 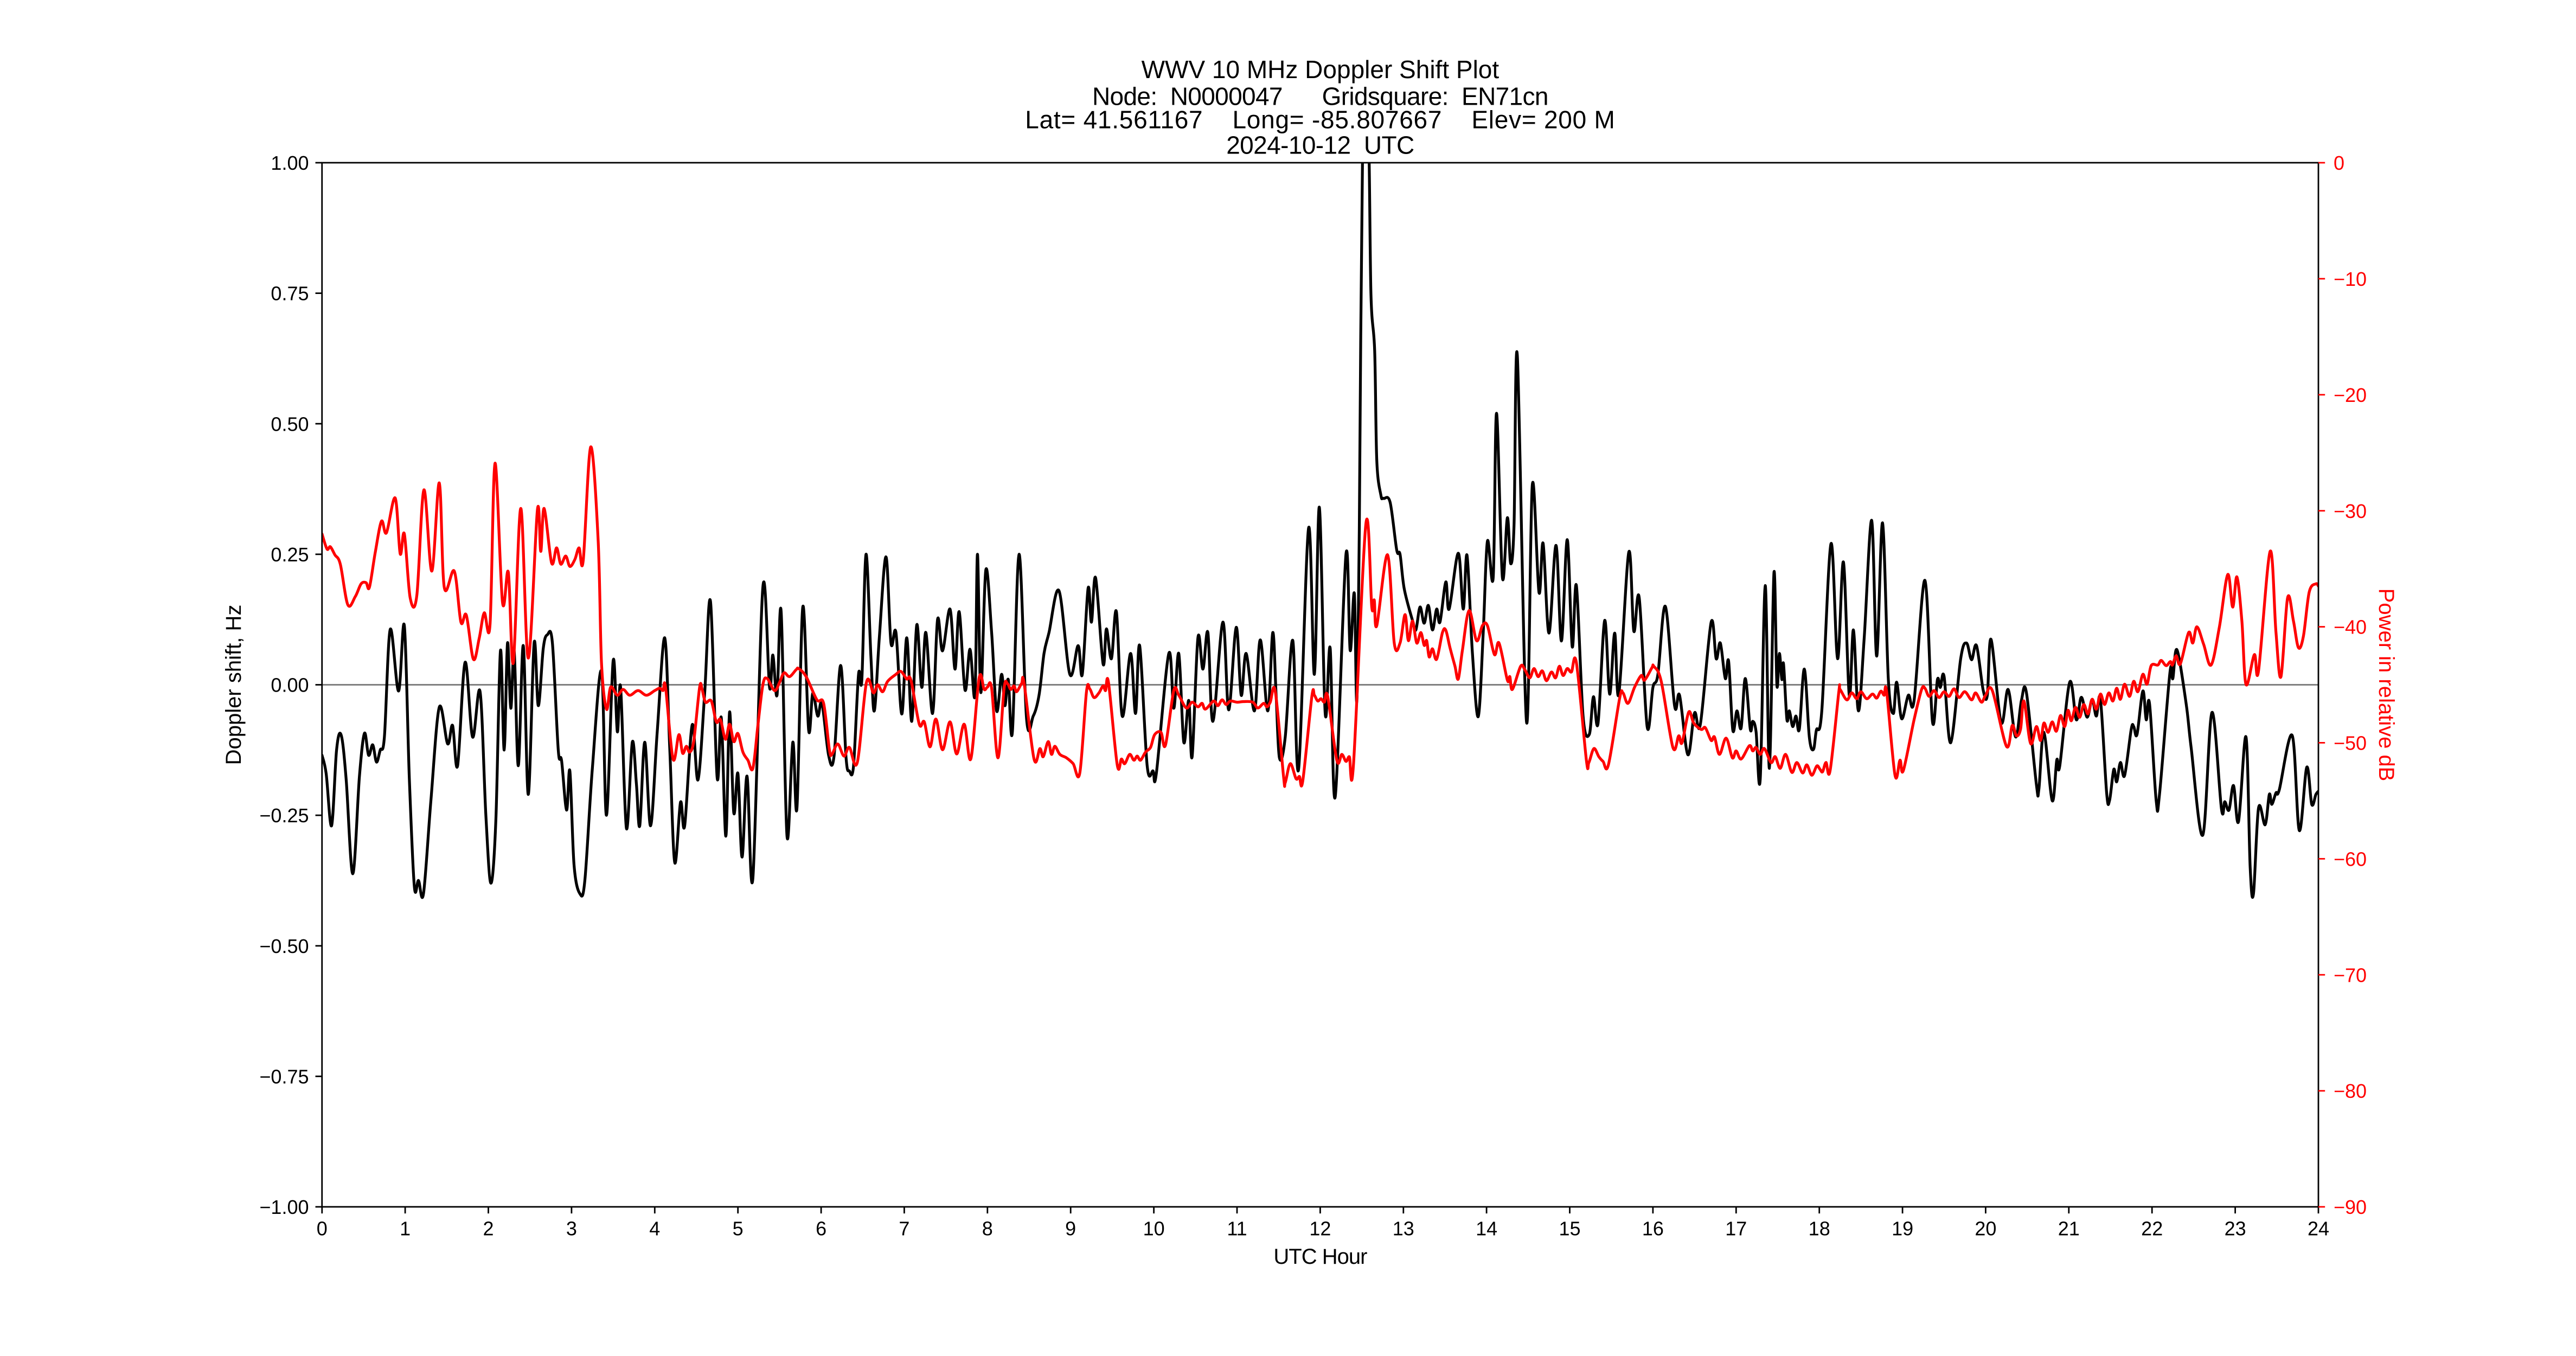 I want to click on svg-text:Node: N0000047 Gridsquar: Node: N0000047 Gridsquare: EN71cn, so click(x=1320, y=96).